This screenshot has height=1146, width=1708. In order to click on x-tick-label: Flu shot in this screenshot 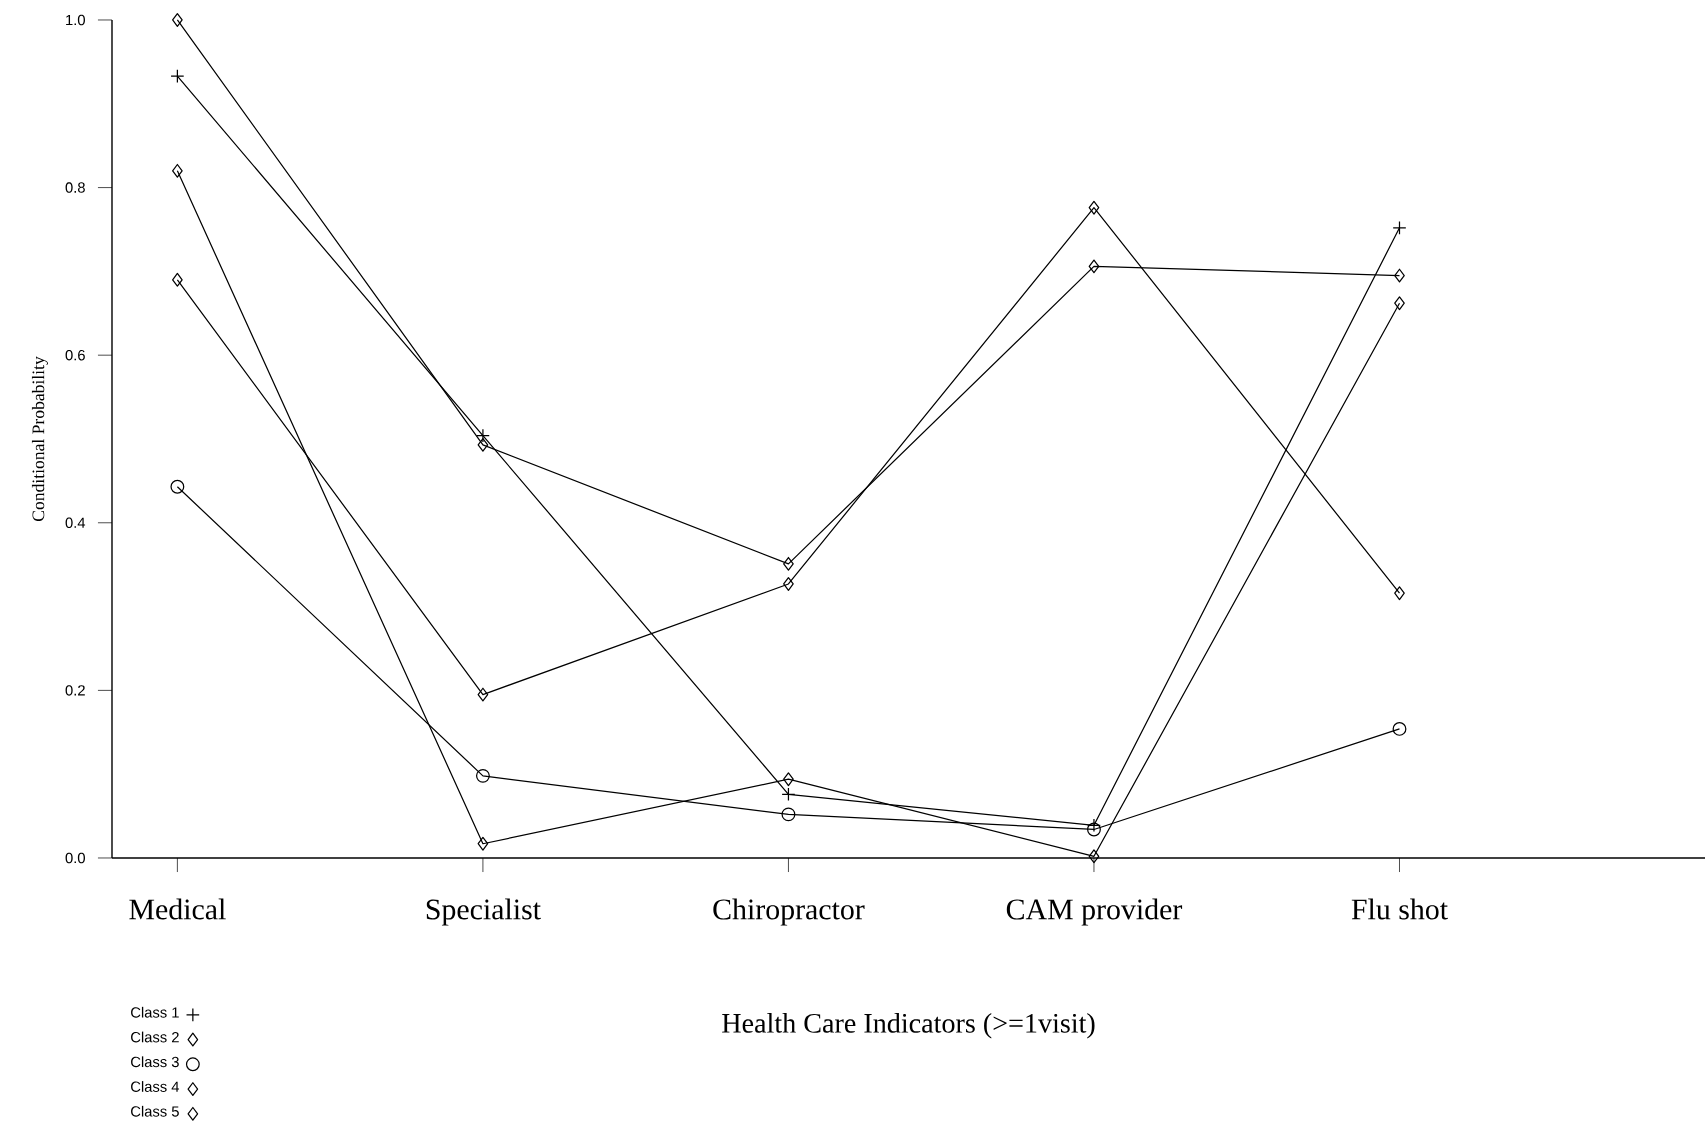, I will do `click(1399, 909)`.